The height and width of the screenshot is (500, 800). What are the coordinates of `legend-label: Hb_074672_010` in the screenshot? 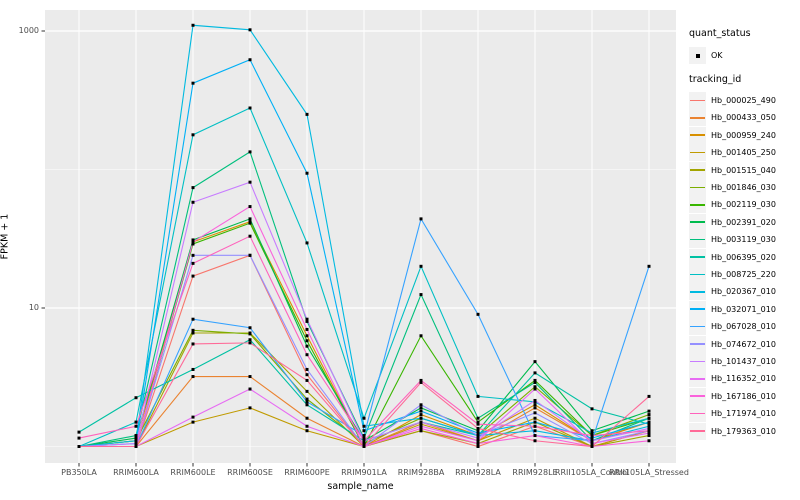 It's located at (743, 344).